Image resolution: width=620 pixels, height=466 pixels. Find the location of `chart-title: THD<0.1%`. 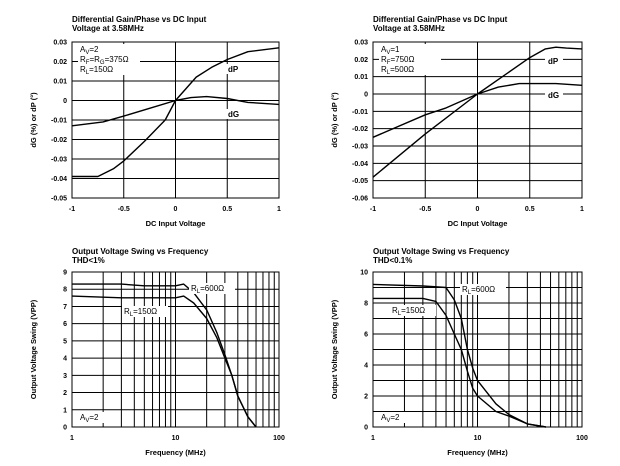

chart-title: THD<0.1% is located at coordinates (392, 260).